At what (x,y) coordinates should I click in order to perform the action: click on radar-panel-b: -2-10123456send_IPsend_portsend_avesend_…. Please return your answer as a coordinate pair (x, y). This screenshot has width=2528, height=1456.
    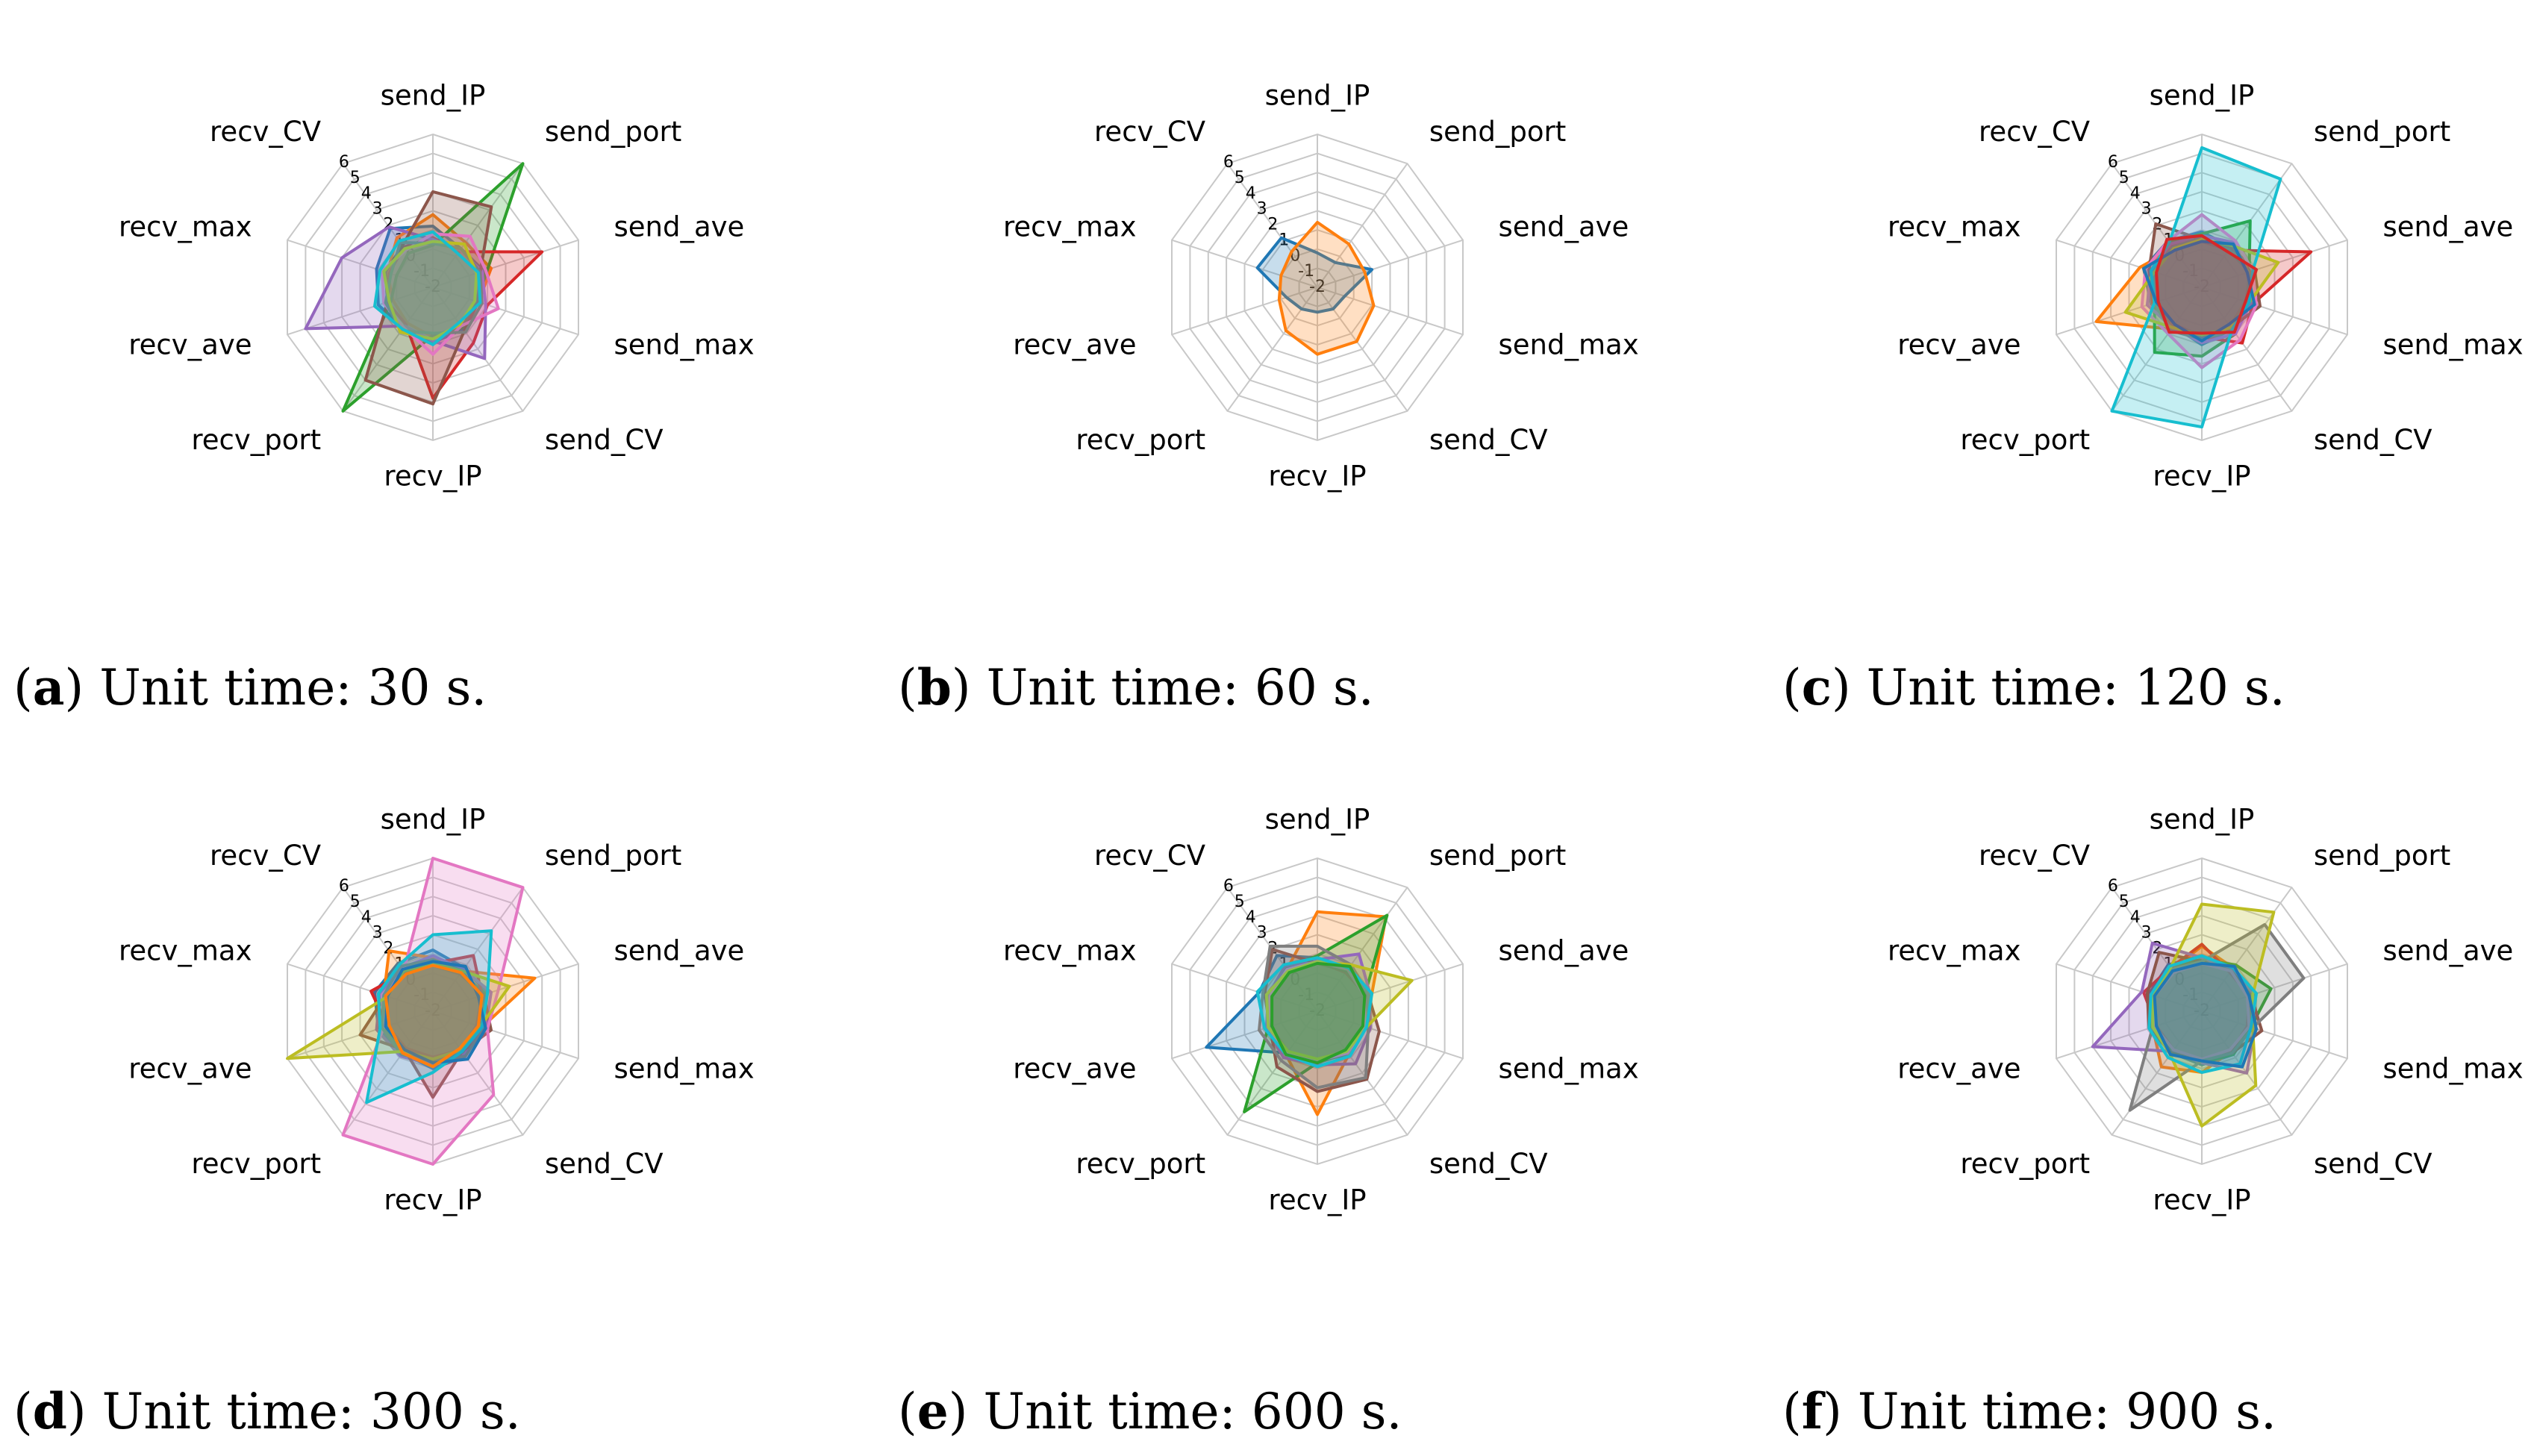
    Looking at the image, I should click on (1321, 286).